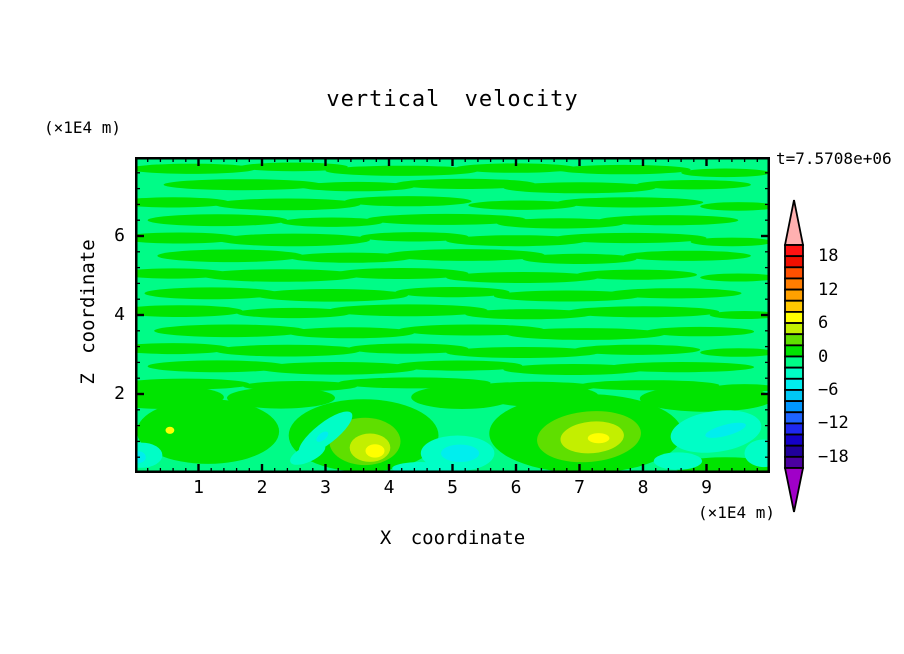 Image resolution: width=904 pixels, height=654 pixels. I want to click on colorbar-tick-label: 18, so click(828, 256).